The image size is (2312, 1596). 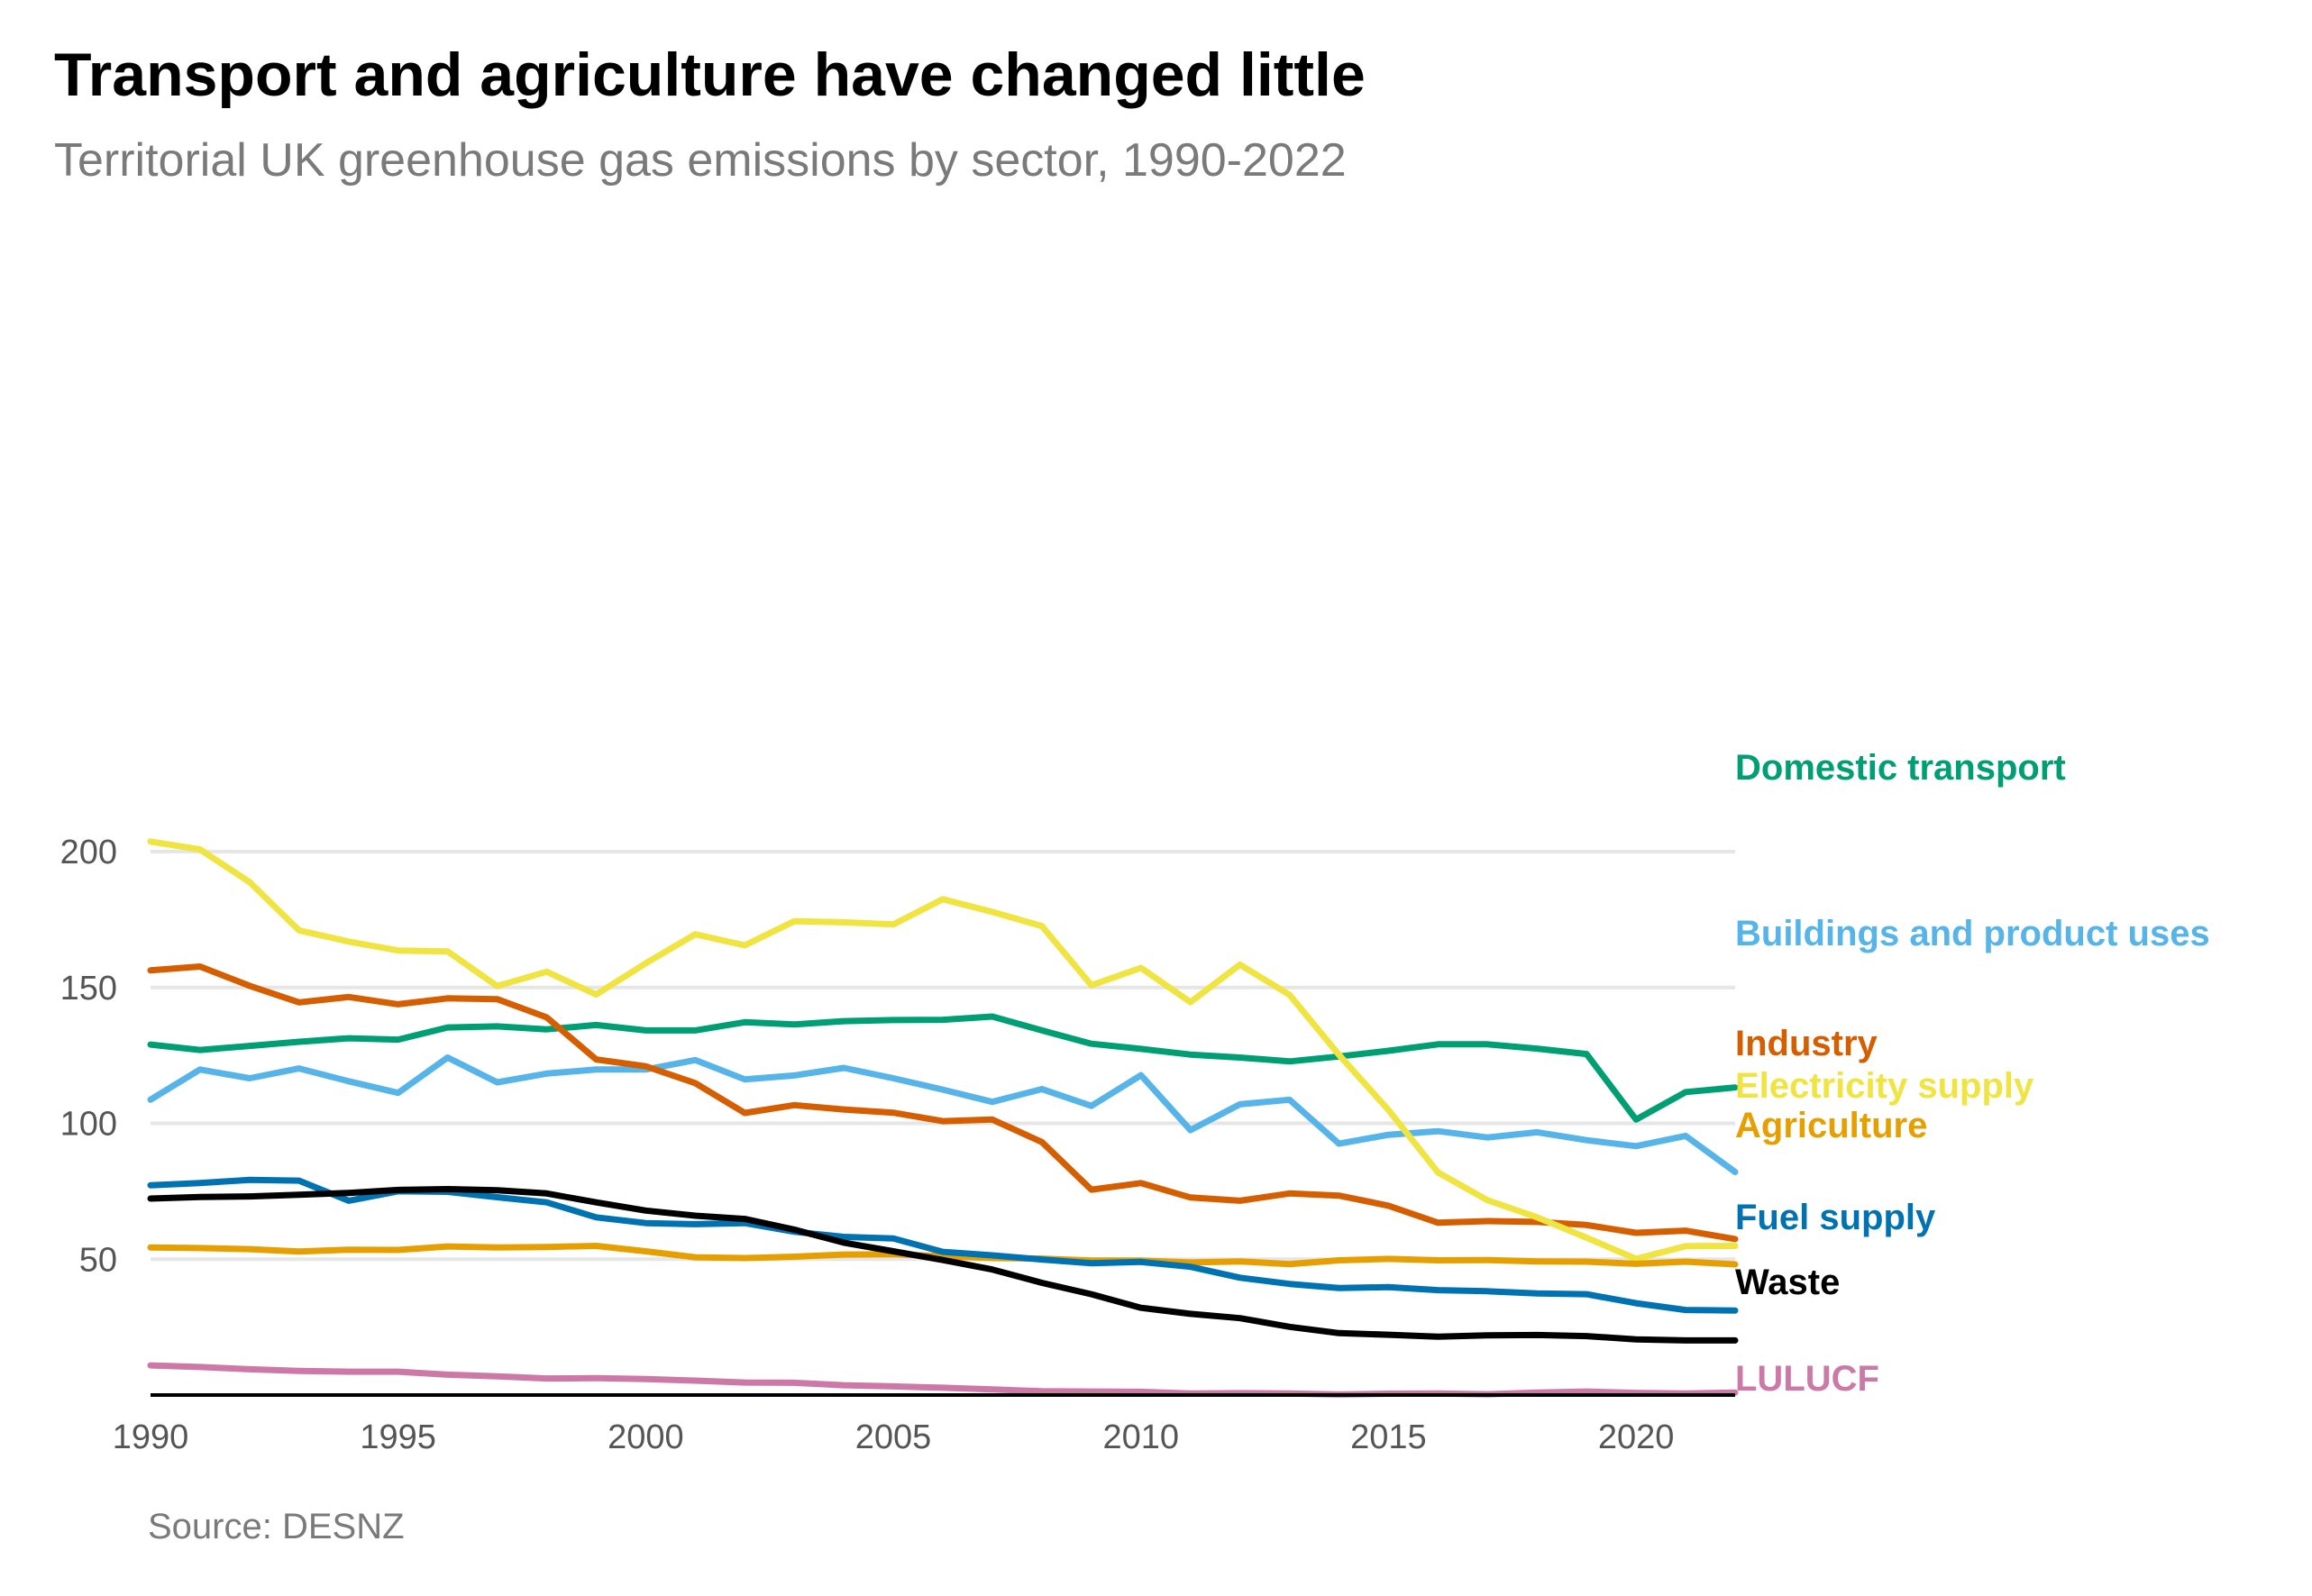 What do you see at coordinates (1389, 1437) in the screenshot?
I see `x-tick-label: 2015` at bounding box center [1389, 1437].